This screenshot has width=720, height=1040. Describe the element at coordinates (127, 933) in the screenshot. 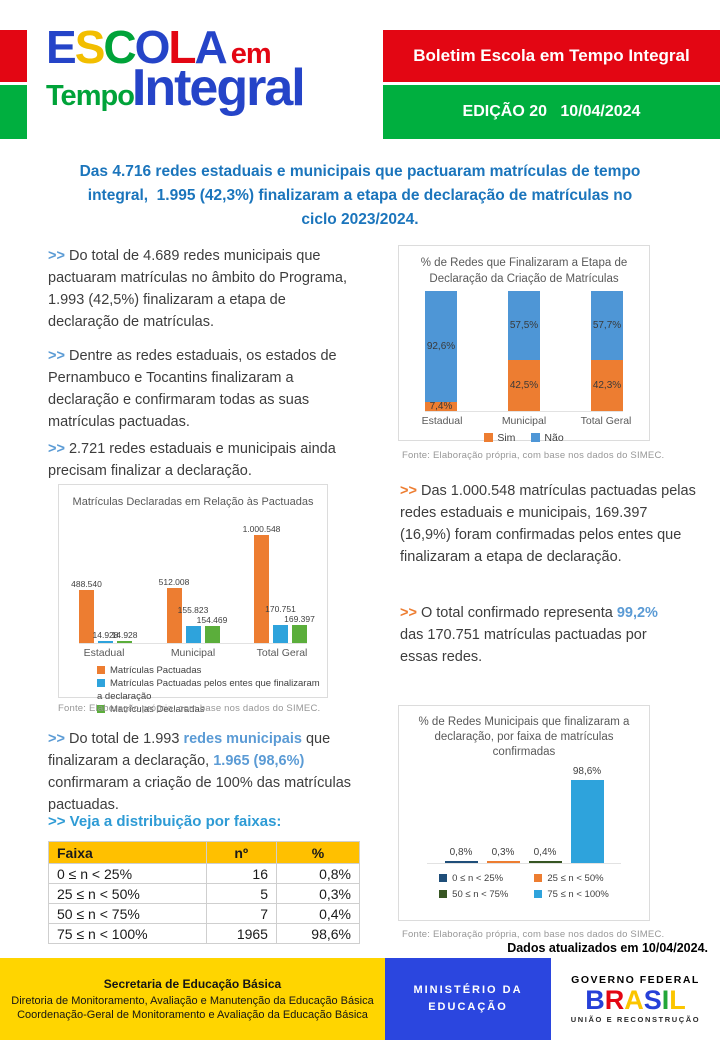

I see `table-cell: 75 ≤ n < 100%` at that location.